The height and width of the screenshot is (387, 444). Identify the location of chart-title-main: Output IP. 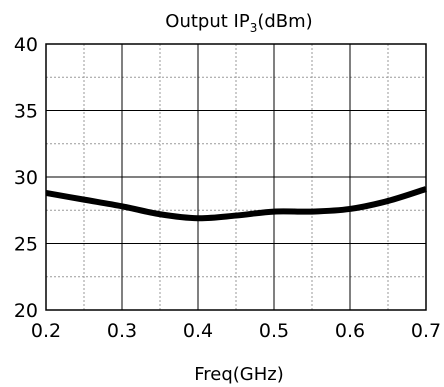
(207, 21).